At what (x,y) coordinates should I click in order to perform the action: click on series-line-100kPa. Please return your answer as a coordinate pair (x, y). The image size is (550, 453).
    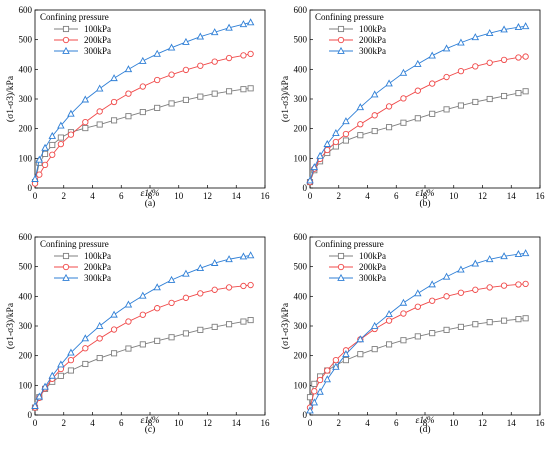
    Looking at the image, I should click on (142, 135).